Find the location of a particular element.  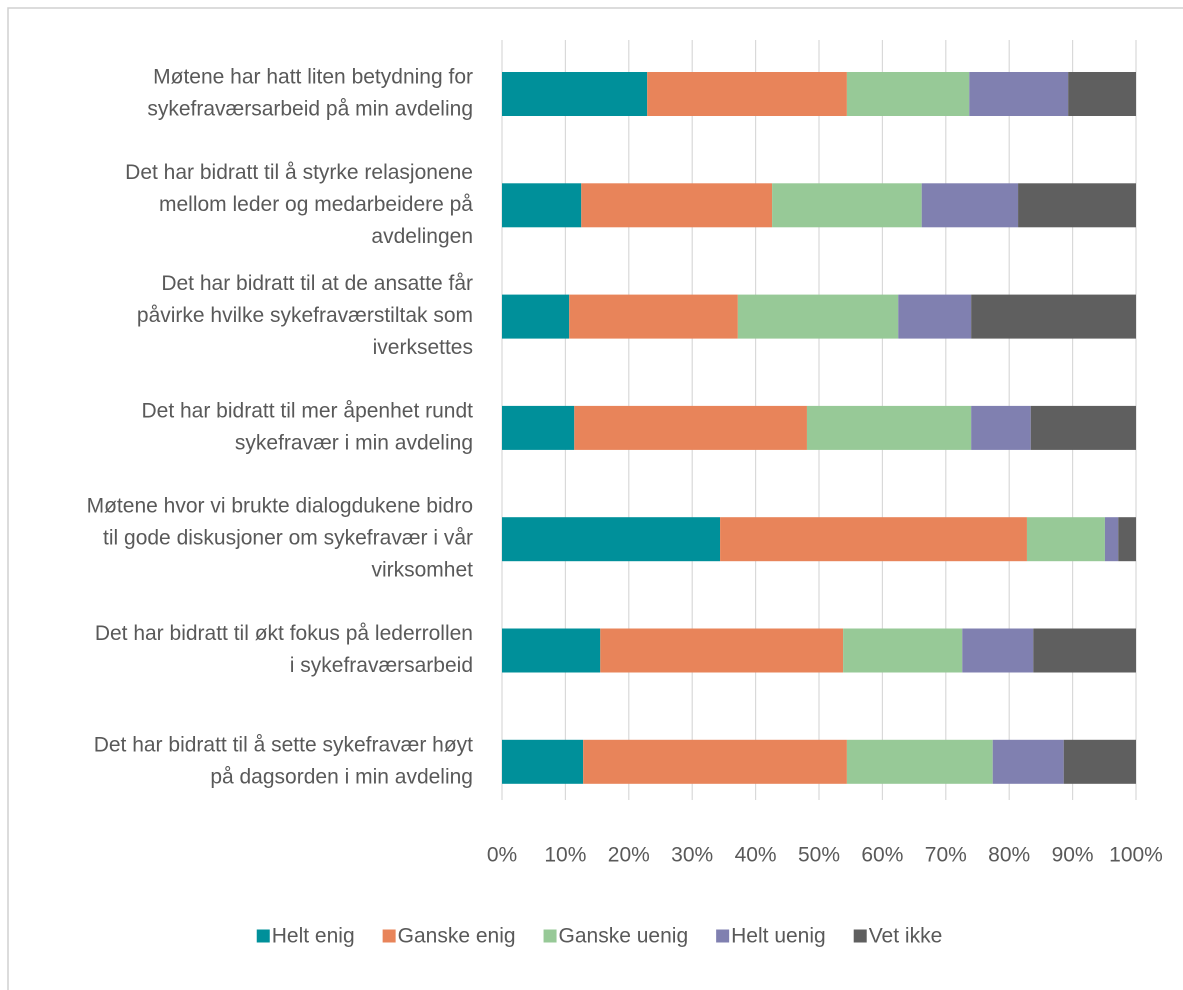

x-tick-label: 100% is located at coordinates (1136, 855).